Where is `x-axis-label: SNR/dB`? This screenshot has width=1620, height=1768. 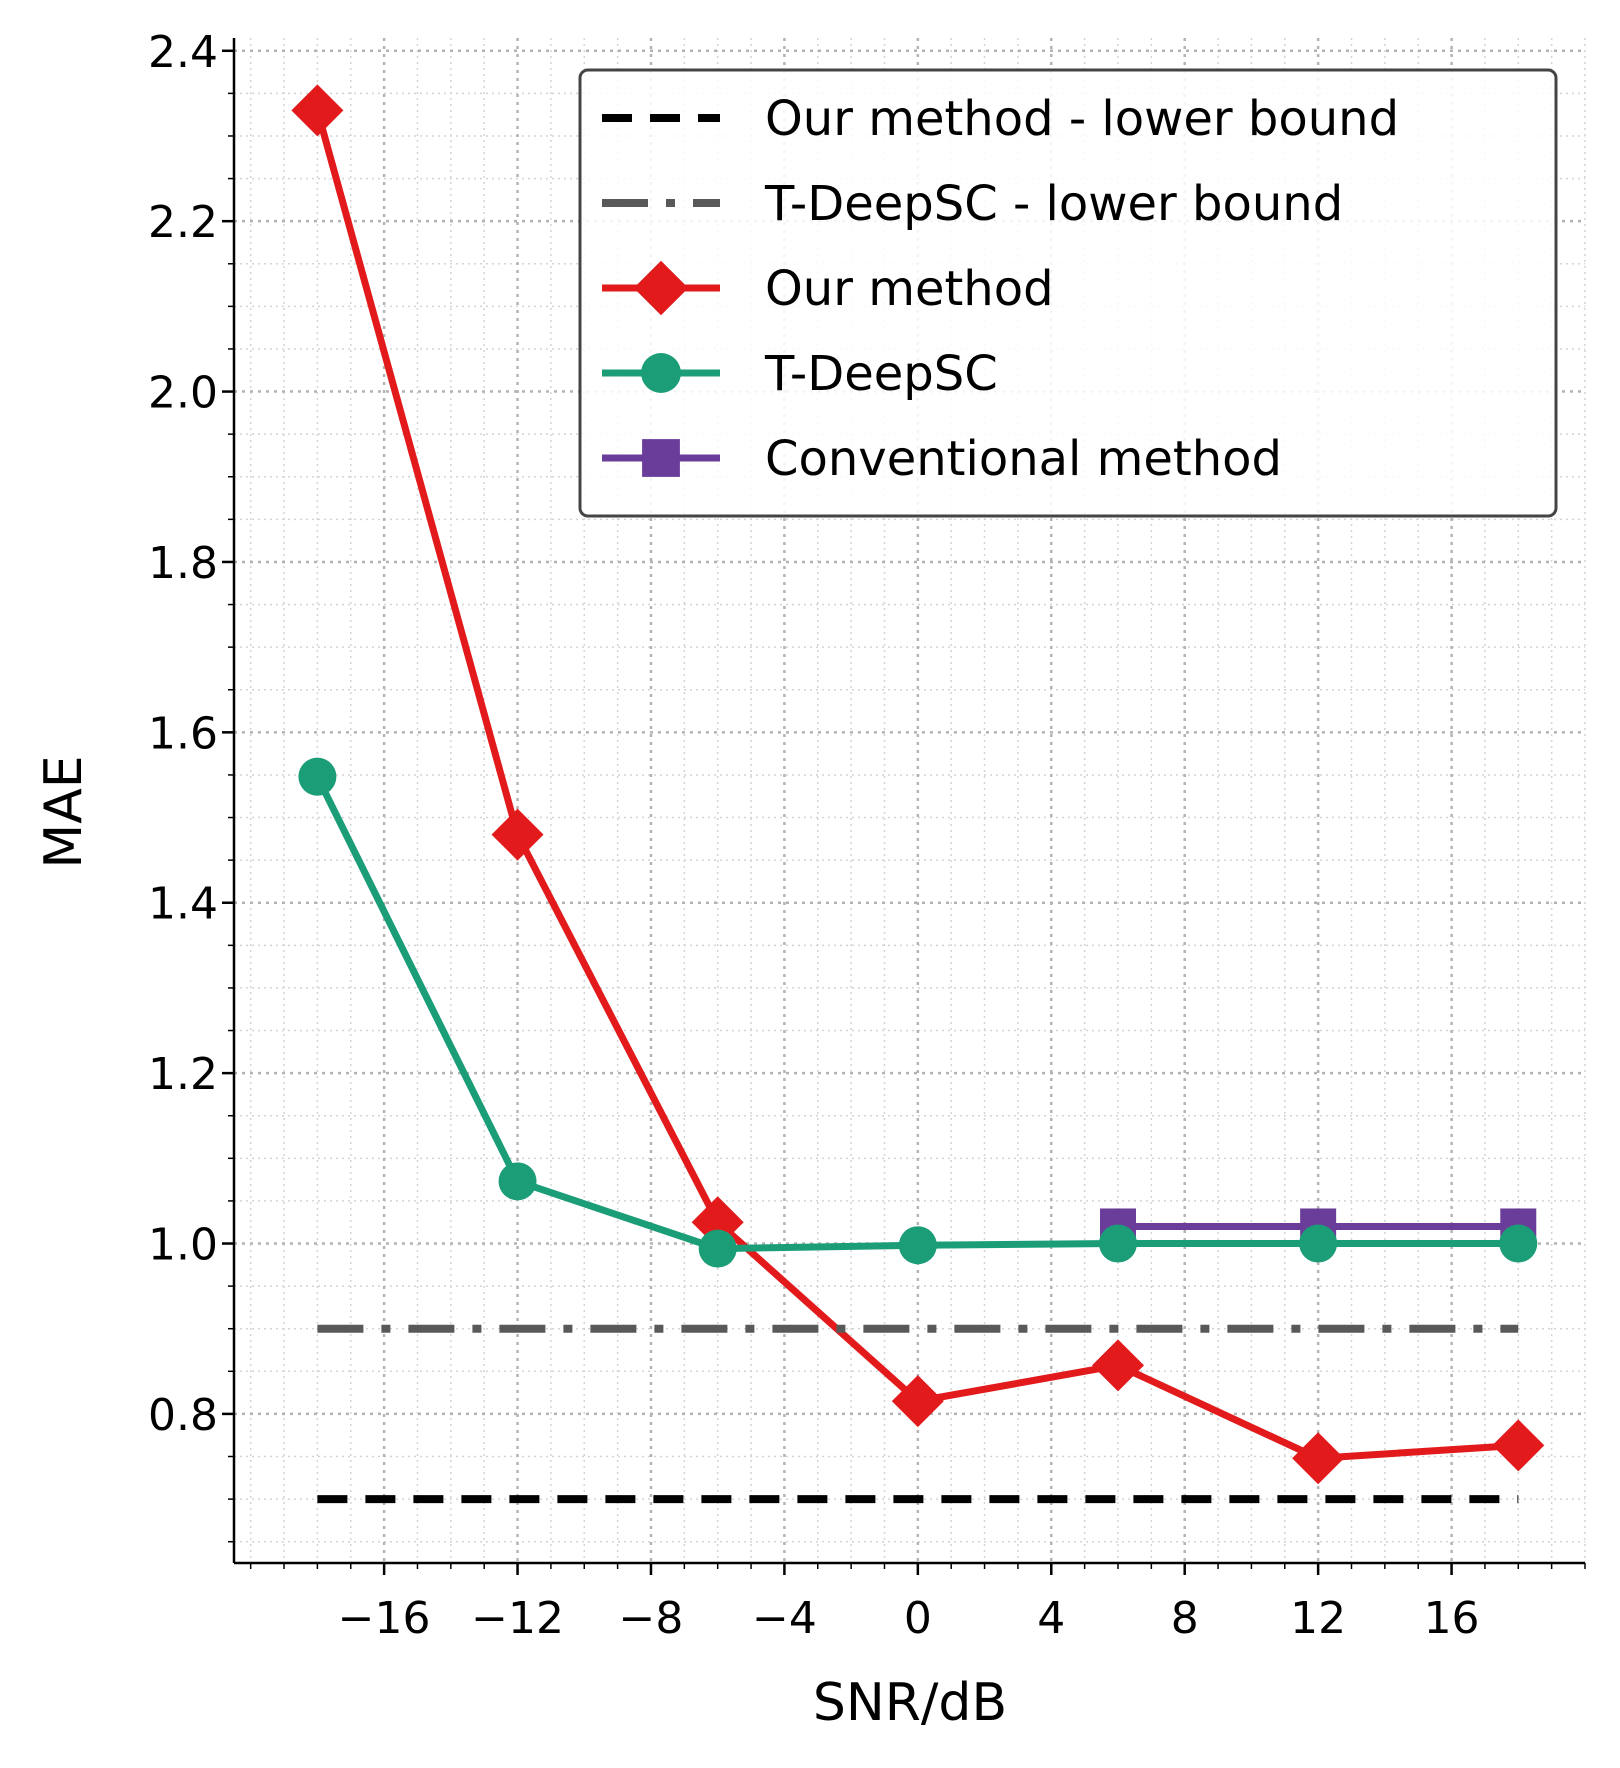 x-axis-label: SNR/dB is located at coordinates (910, 1703).